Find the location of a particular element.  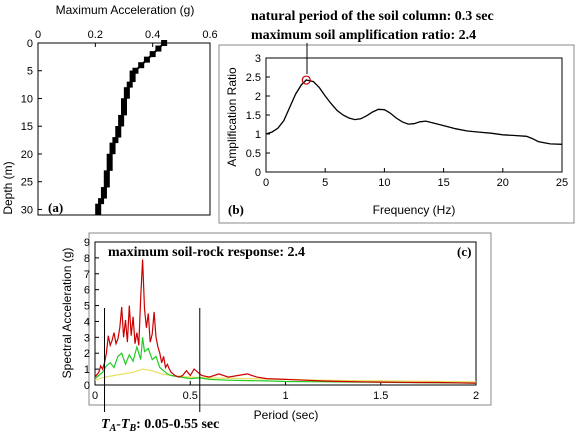

panel-c-period-range-label: TA-TB: 0.05-0.55 sec is located at coordinates (160, 425).